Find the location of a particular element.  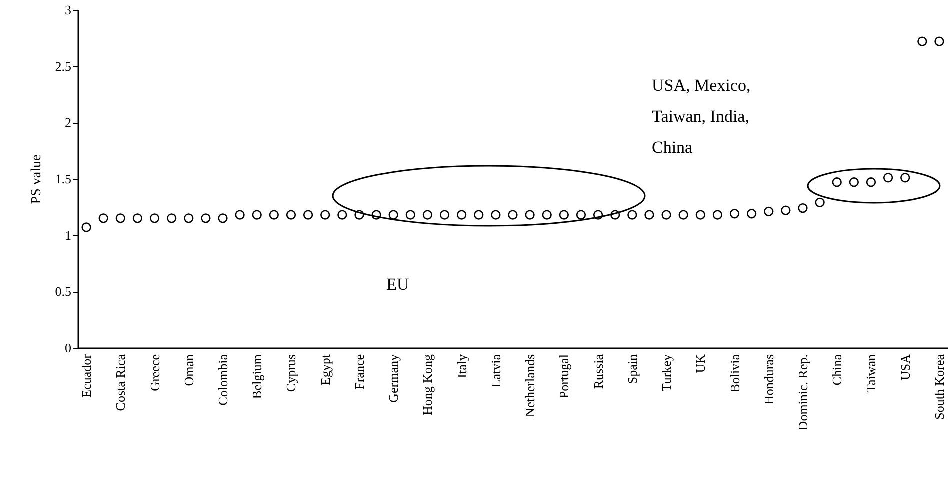

x-tick-label: USA is located at coordinates (905, 367).